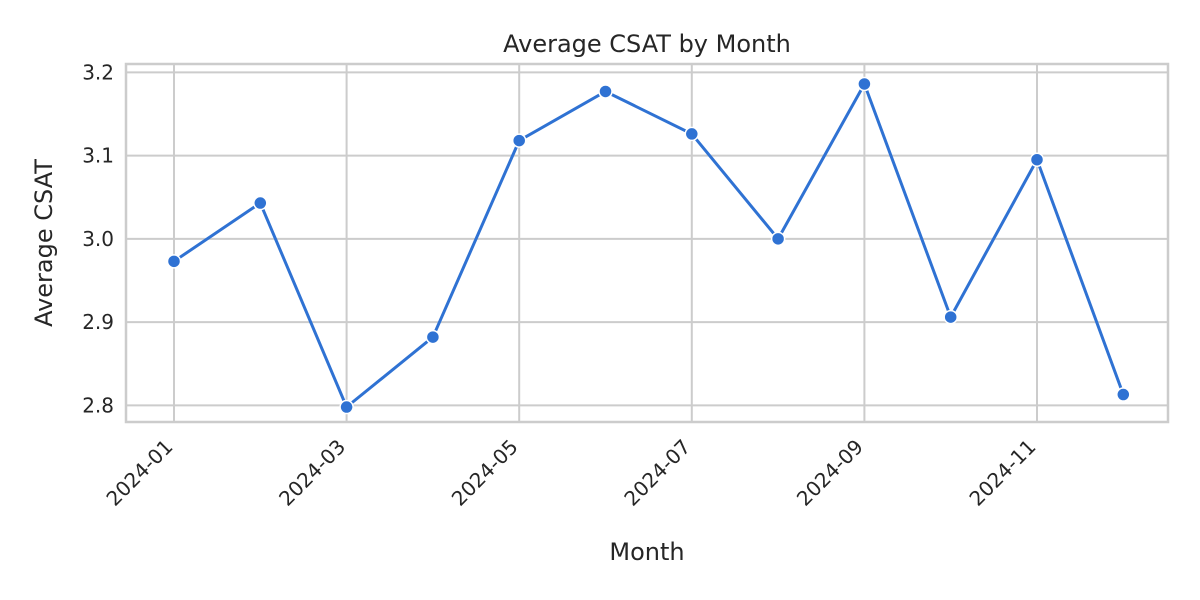 The width and height of the screenshot is (1200, 600). I want to click on y-tick-label: 3.0, so click(98, 239).